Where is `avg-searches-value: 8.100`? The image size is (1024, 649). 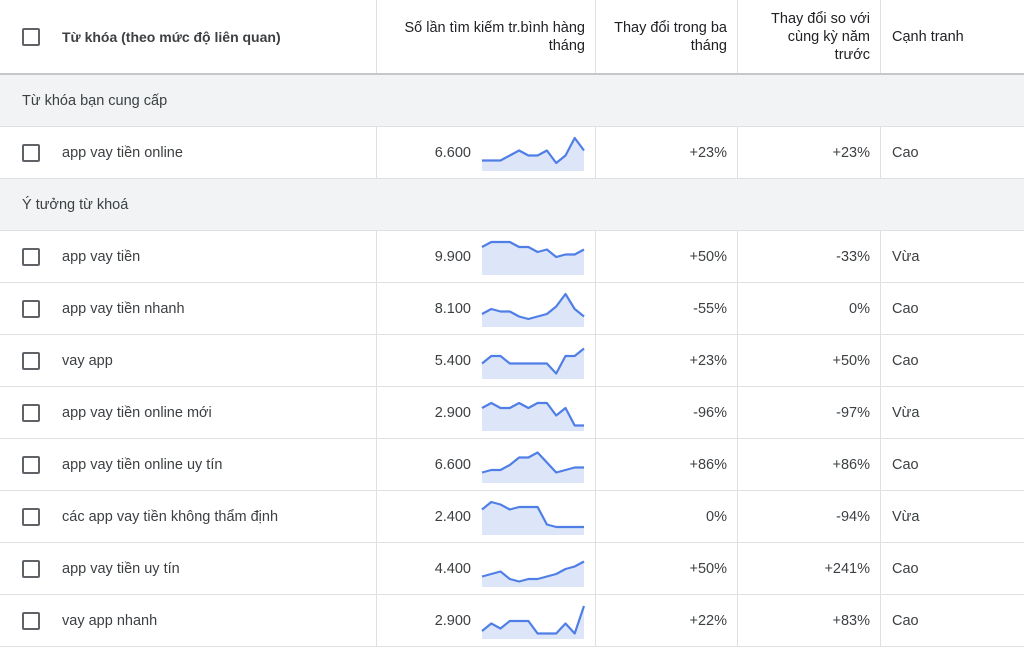 avg-searches-value: 8.100 is located at coordinates (452, 308).